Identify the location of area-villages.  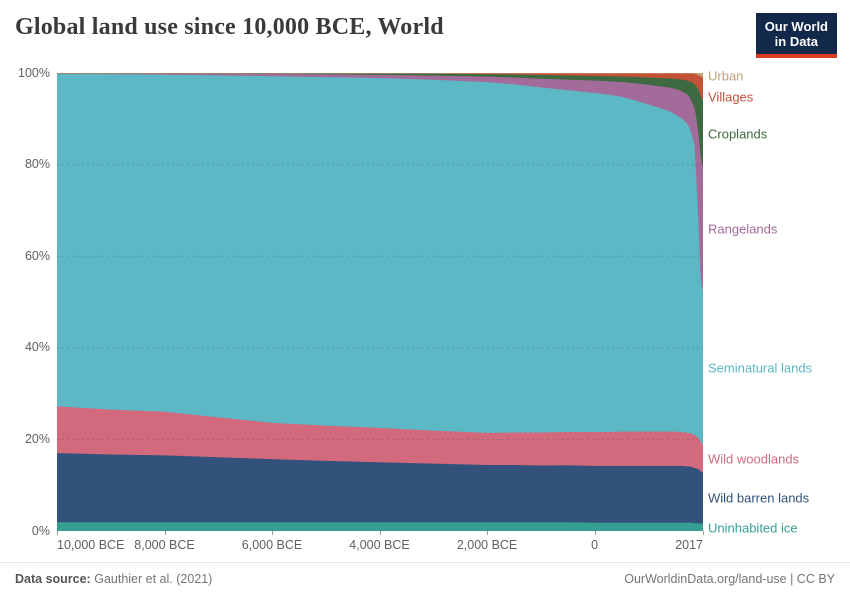
(380, 87).